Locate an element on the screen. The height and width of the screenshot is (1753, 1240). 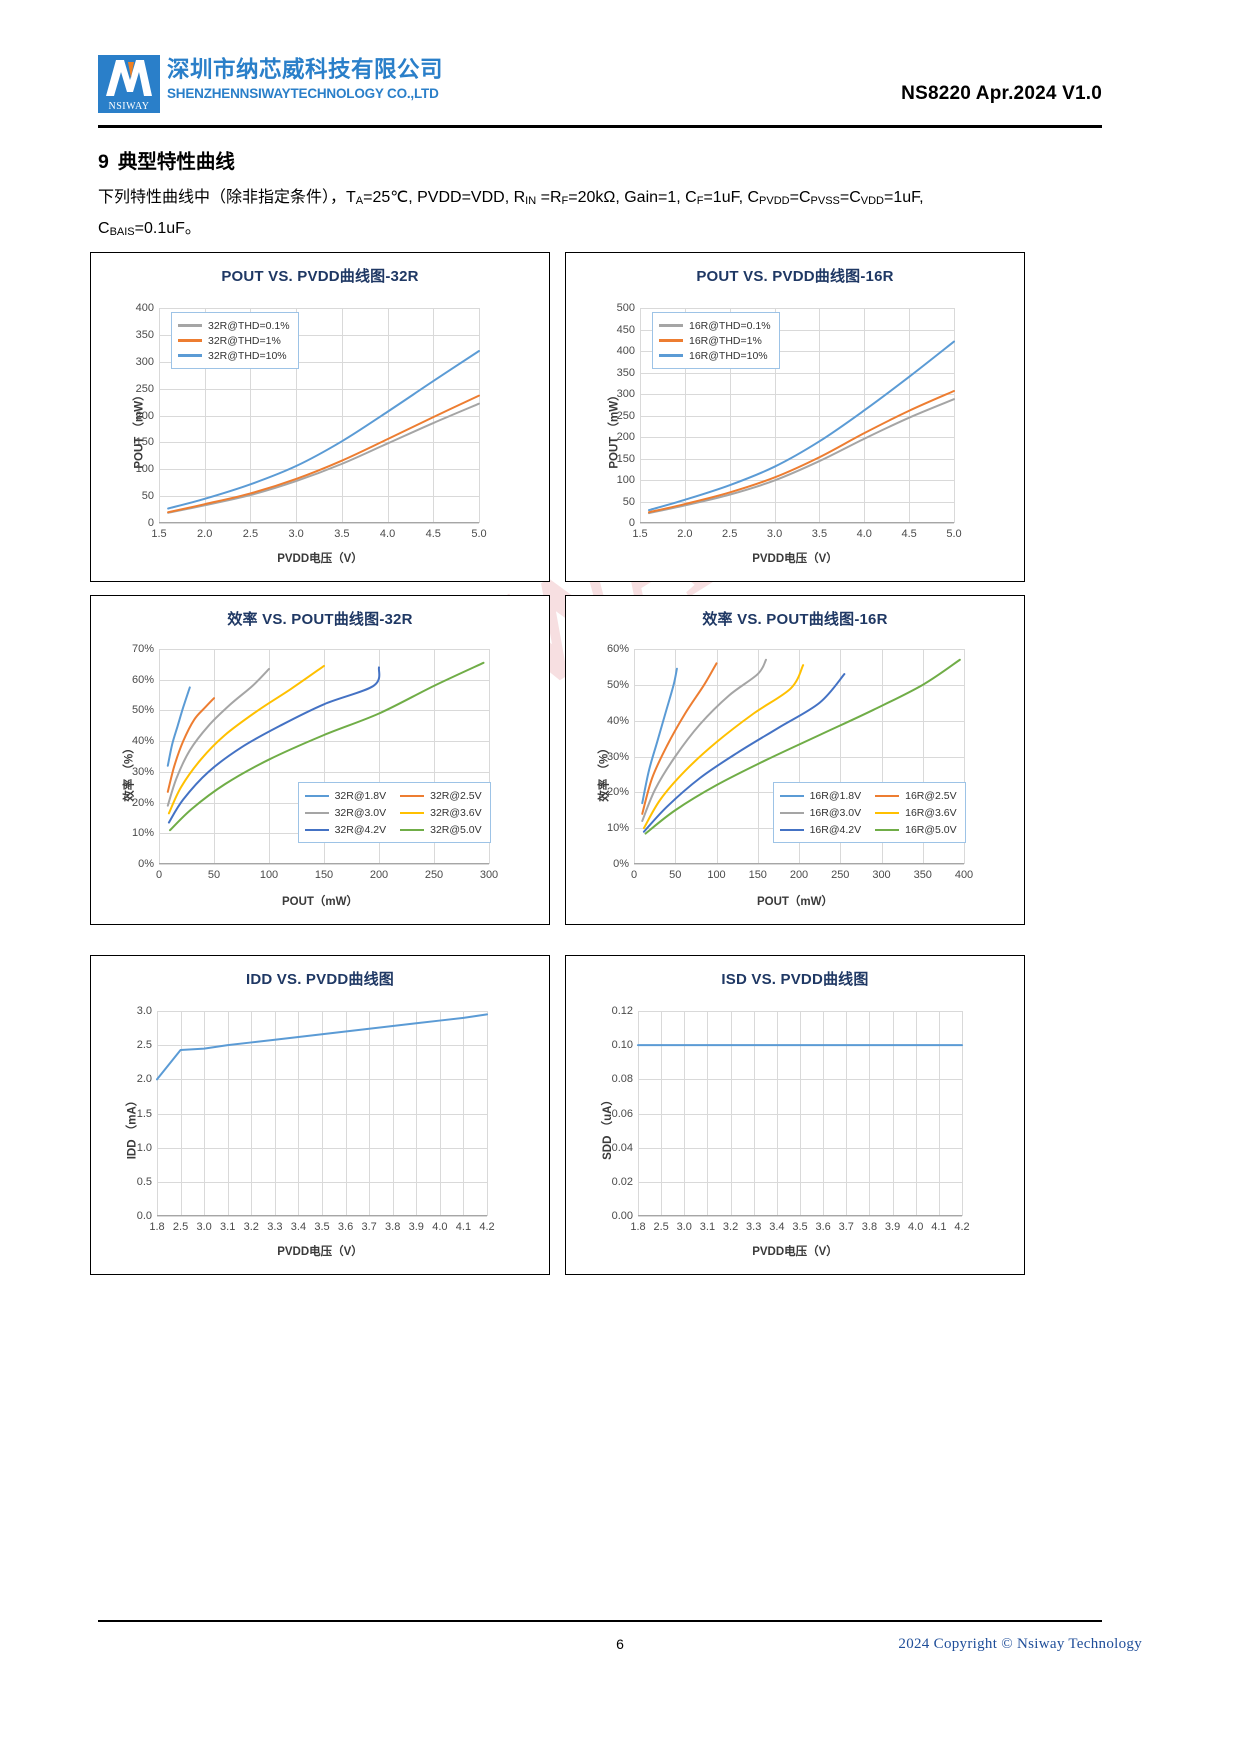
x-axis-tick: 400 is located at coordinates (964, 875).